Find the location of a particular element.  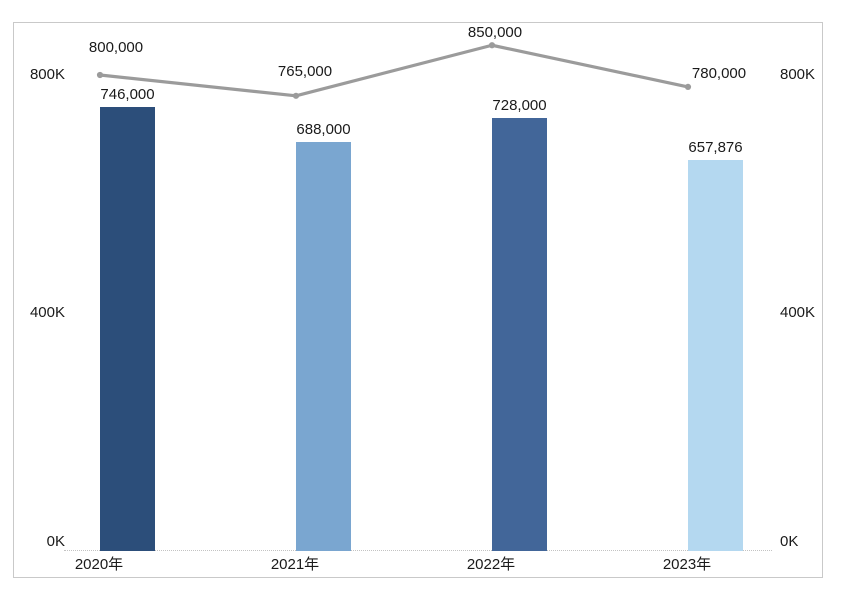

y-axis-tick-left: 800K is located at coordinates (47, 74).